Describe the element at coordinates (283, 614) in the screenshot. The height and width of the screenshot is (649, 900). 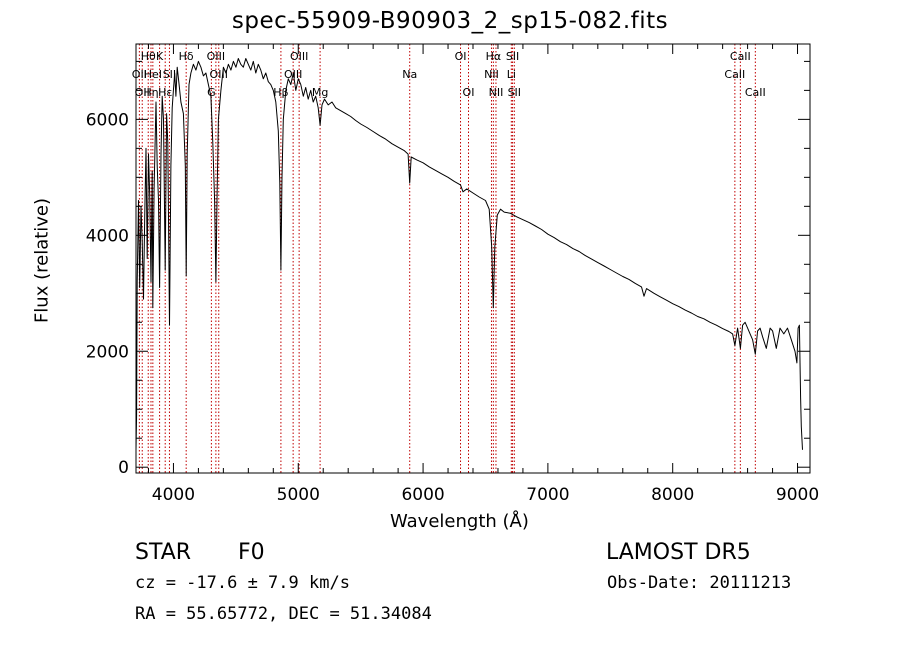
I see `coordinates: RA = 55.65772, DEC = 51.34084` at that location.